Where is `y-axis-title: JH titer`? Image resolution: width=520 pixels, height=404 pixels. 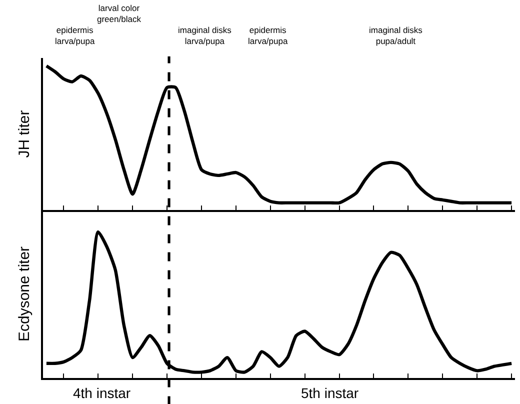 y-axis-title: JH titer is located at coordinates (24, 134).